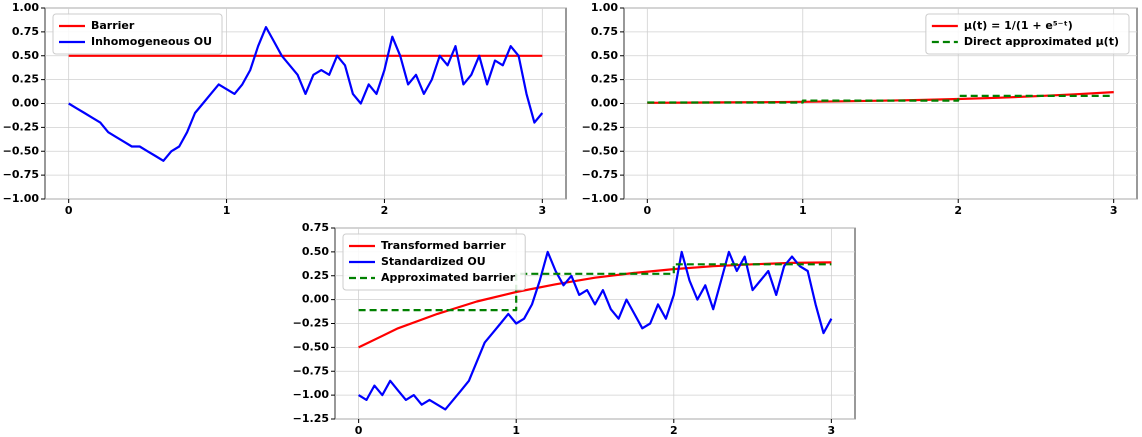  What do you see at coordinates (311, 418) in the screenshot?
I see `y-tick-label: −1.25` at bounding box center [311, 418].